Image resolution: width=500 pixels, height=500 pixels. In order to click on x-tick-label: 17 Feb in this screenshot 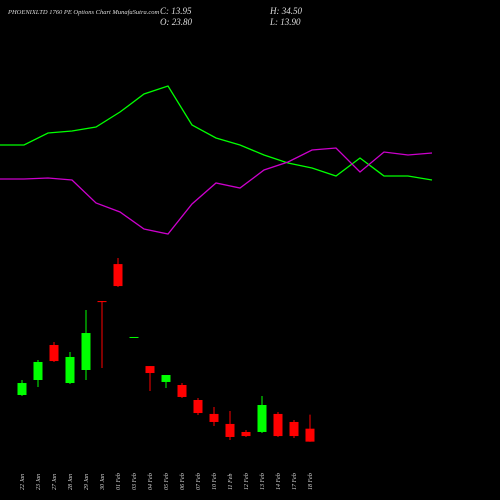, I will do `click(295, 481)`.